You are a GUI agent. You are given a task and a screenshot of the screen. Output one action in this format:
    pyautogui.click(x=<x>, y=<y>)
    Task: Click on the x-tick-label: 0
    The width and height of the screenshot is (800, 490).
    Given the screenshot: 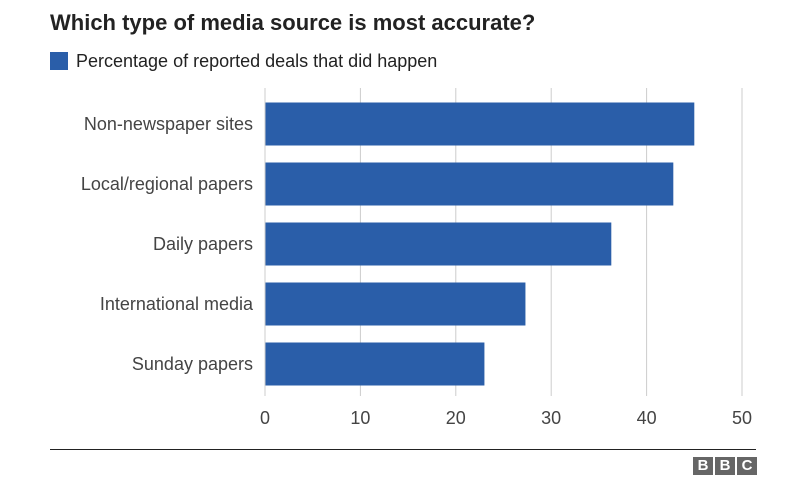 What is the action you would take?
    pyautogui.click(x=265, y=418)
    